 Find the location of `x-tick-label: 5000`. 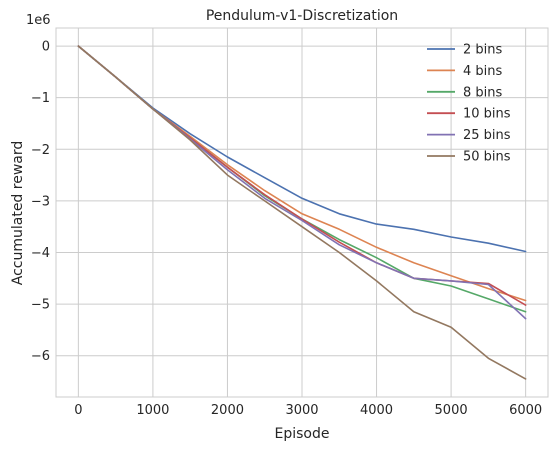

x-tick-label: 5000 is located at coordinates (451, 410).